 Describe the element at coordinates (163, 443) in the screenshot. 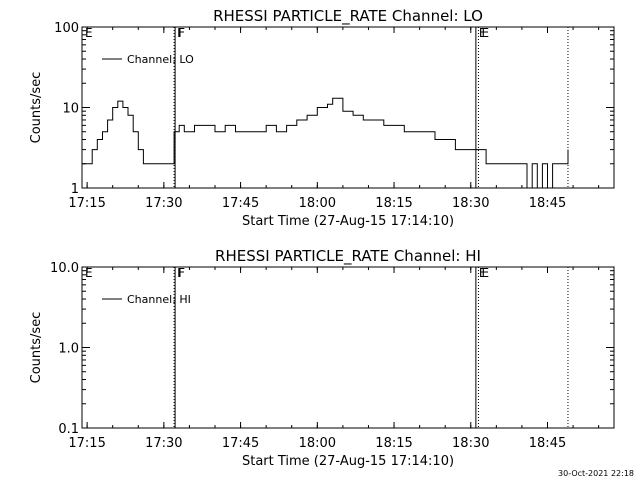

I see `panel2-x-tick-label: 17:30` at that location.